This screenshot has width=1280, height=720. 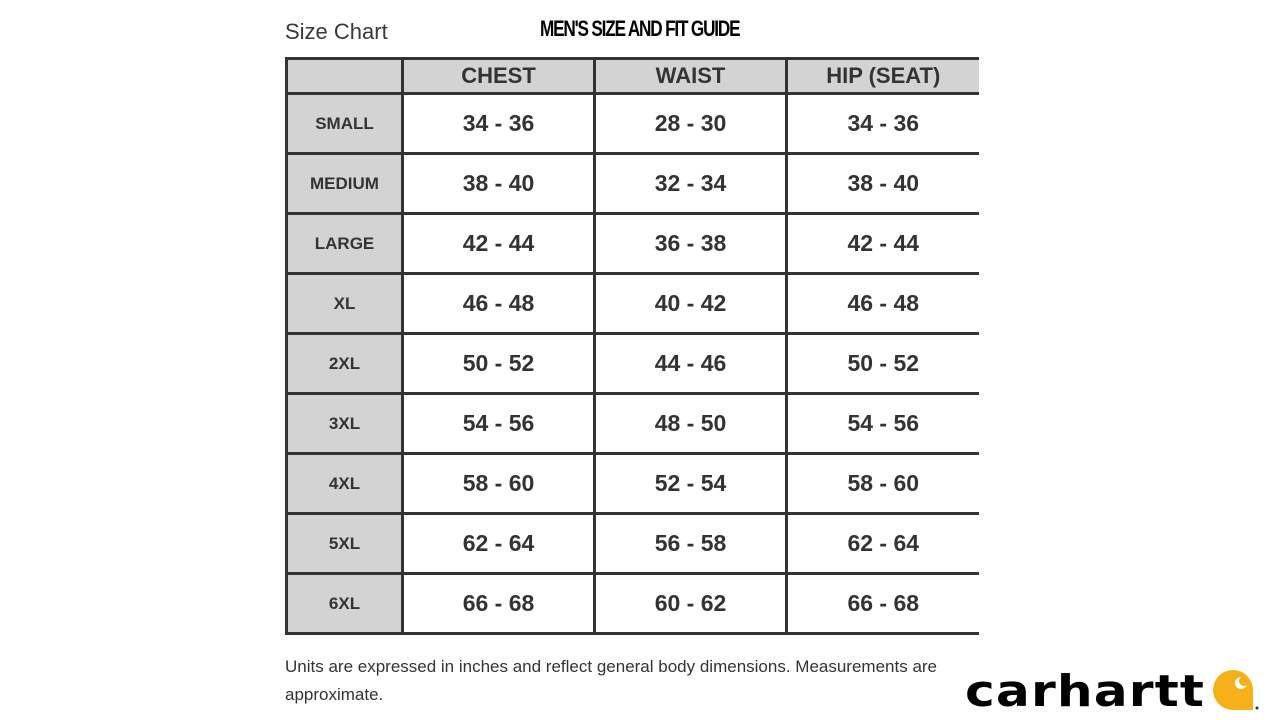 I want to click on table-row: XL 46 - 48 40 - 42 46 - 48, so click(x=632, y=303).